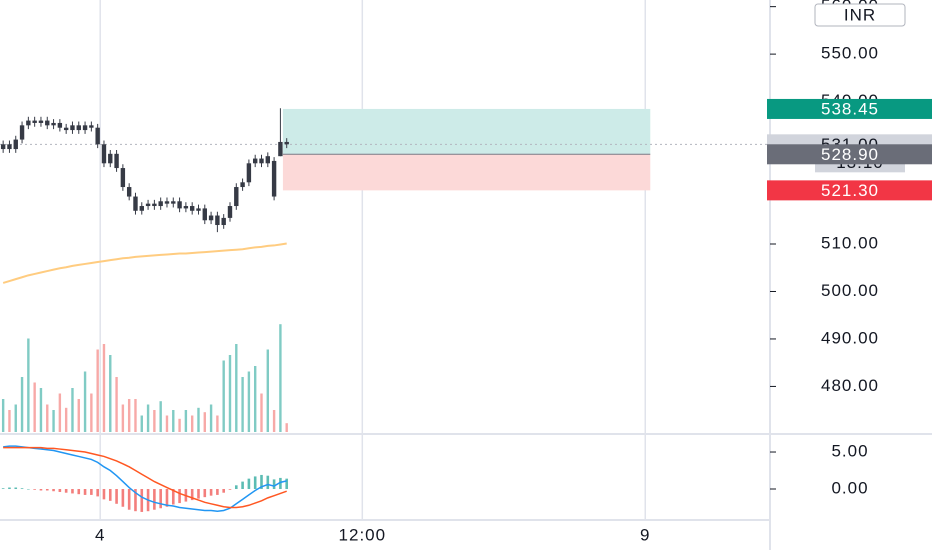  Describe the element at coordinates (466, 131) in the screenshot. I see `profit-zone` at that location.